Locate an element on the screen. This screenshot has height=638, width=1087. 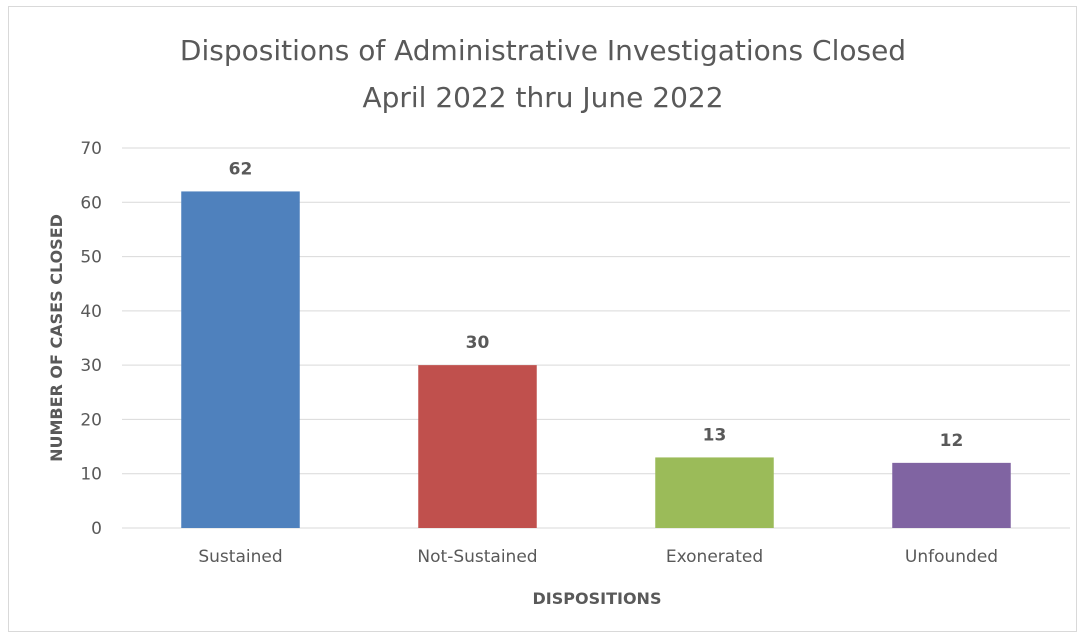
x-axis-title: DISPOSITIONS is located at coordinates (597, 598).